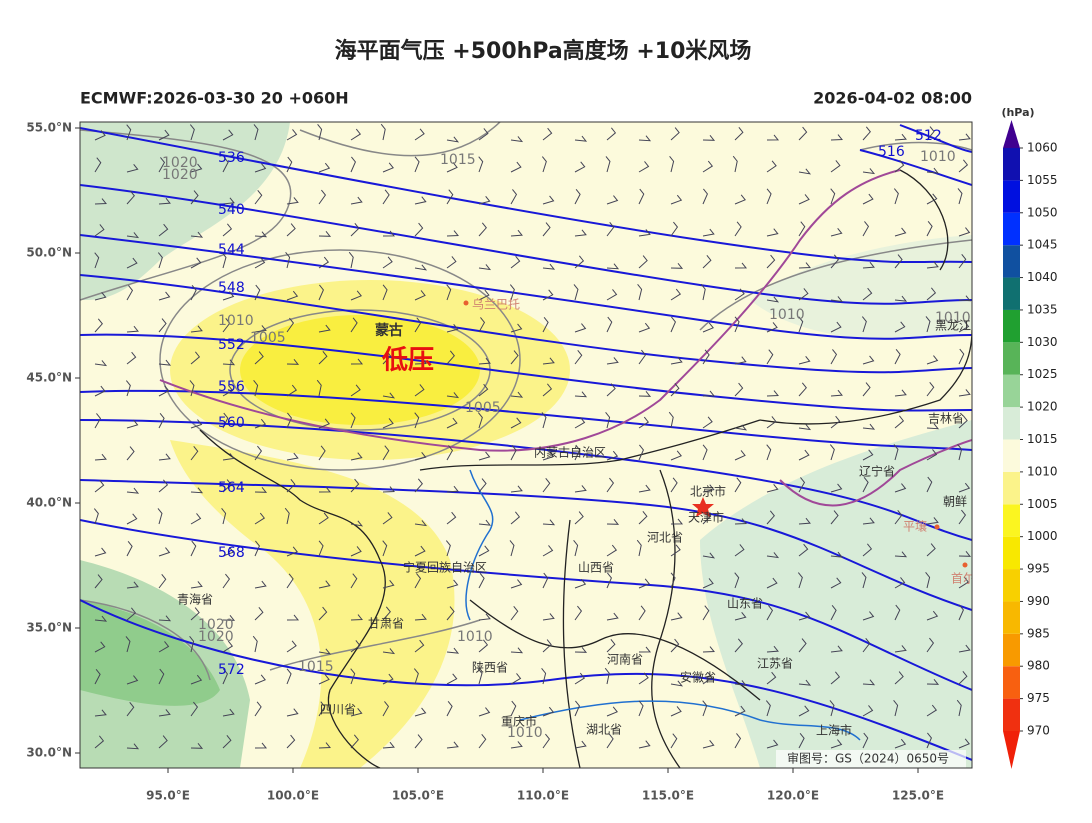  I want to click on colorbar-label: 1040, so click(1042, 277).